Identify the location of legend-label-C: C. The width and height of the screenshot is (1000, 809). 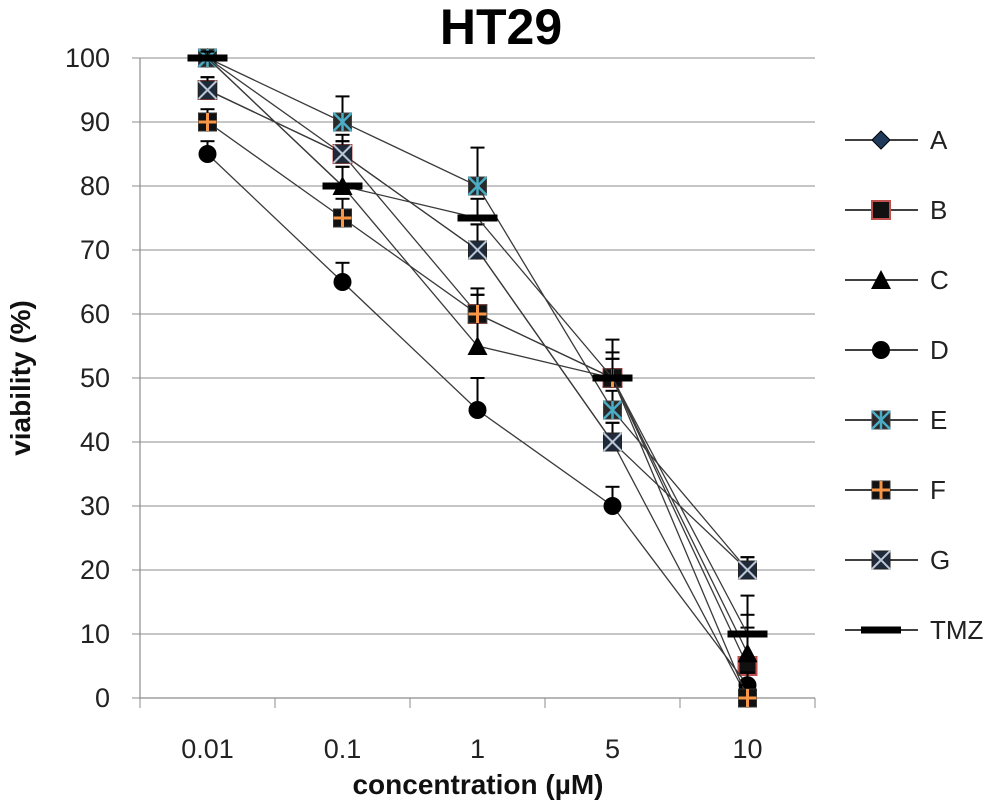
(939, 280).